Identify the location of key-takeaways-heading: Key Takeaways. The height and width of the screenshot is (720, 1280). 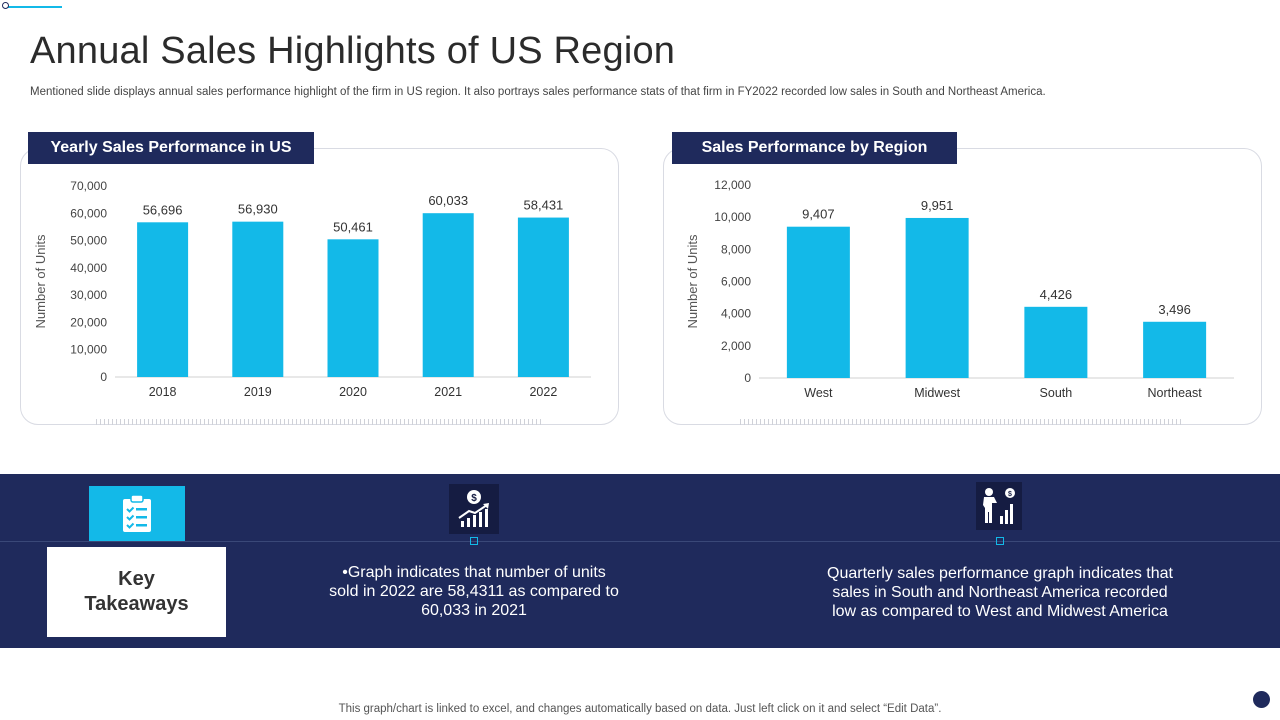
(136, 591).